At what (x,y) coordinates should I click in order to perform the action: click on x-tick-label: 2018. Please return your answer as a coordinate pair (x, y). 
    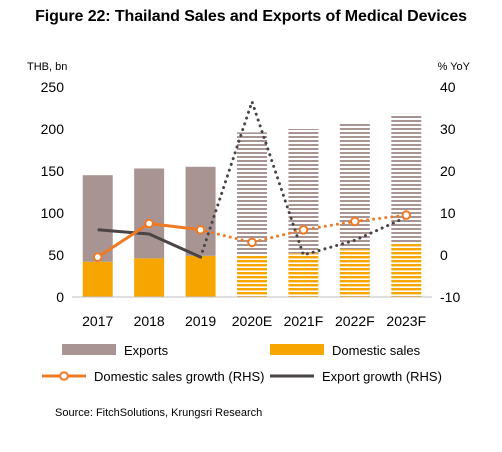
    Looking at the image, I should click on (149, 321).